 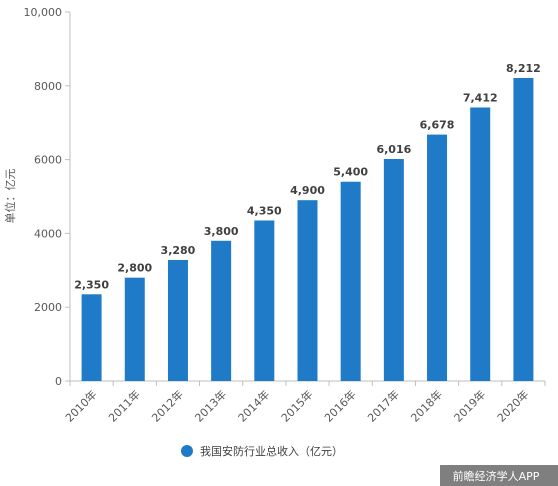 What do you see at coordinates (80, 405) in the screenshot?
I see `x-tick-label: 2010年` at bounding box center [80, 405].